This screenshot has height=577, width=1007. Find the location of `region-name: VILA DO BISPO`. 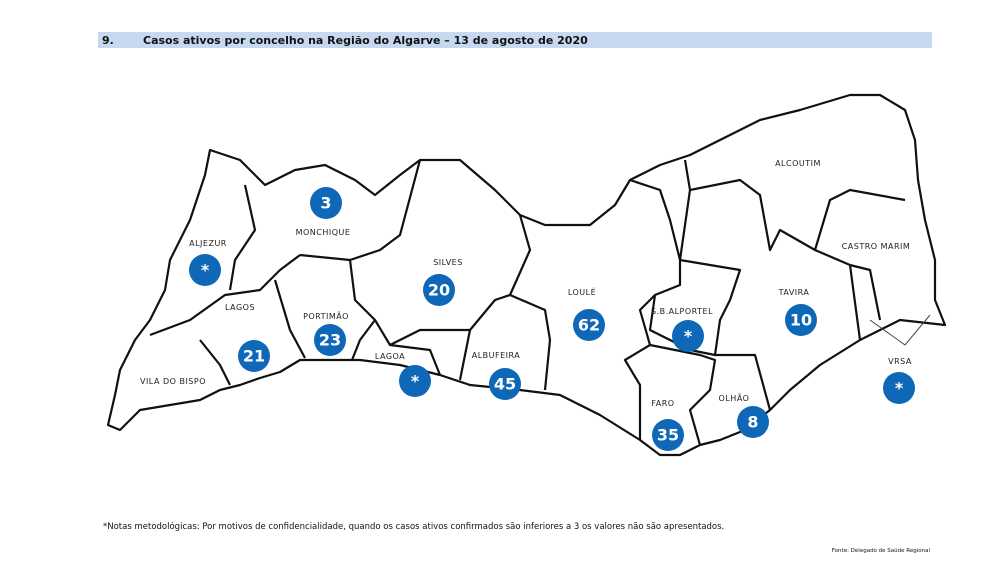

region-name: VILA DO BISPO is located at coordinates (173, 381).